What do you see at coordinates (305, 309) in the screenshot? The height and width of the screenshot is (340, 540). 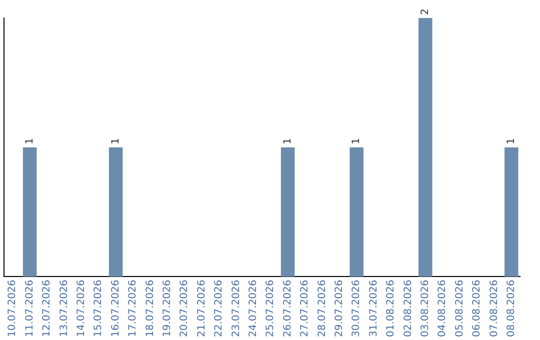 I see `x-tick-label: 27.07.2026` at bounding box center [305, 309].